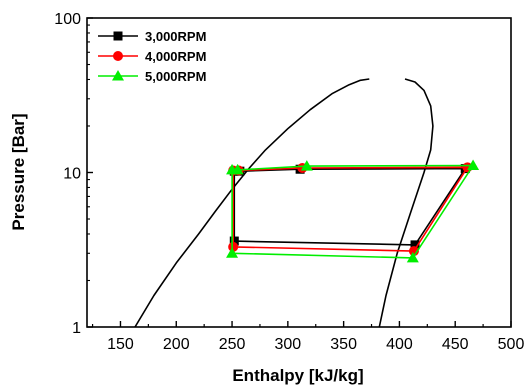 The width and height of the screenshot is (530, 387). I want to click on legend-item: 4,000RPM, so click(152, 56).